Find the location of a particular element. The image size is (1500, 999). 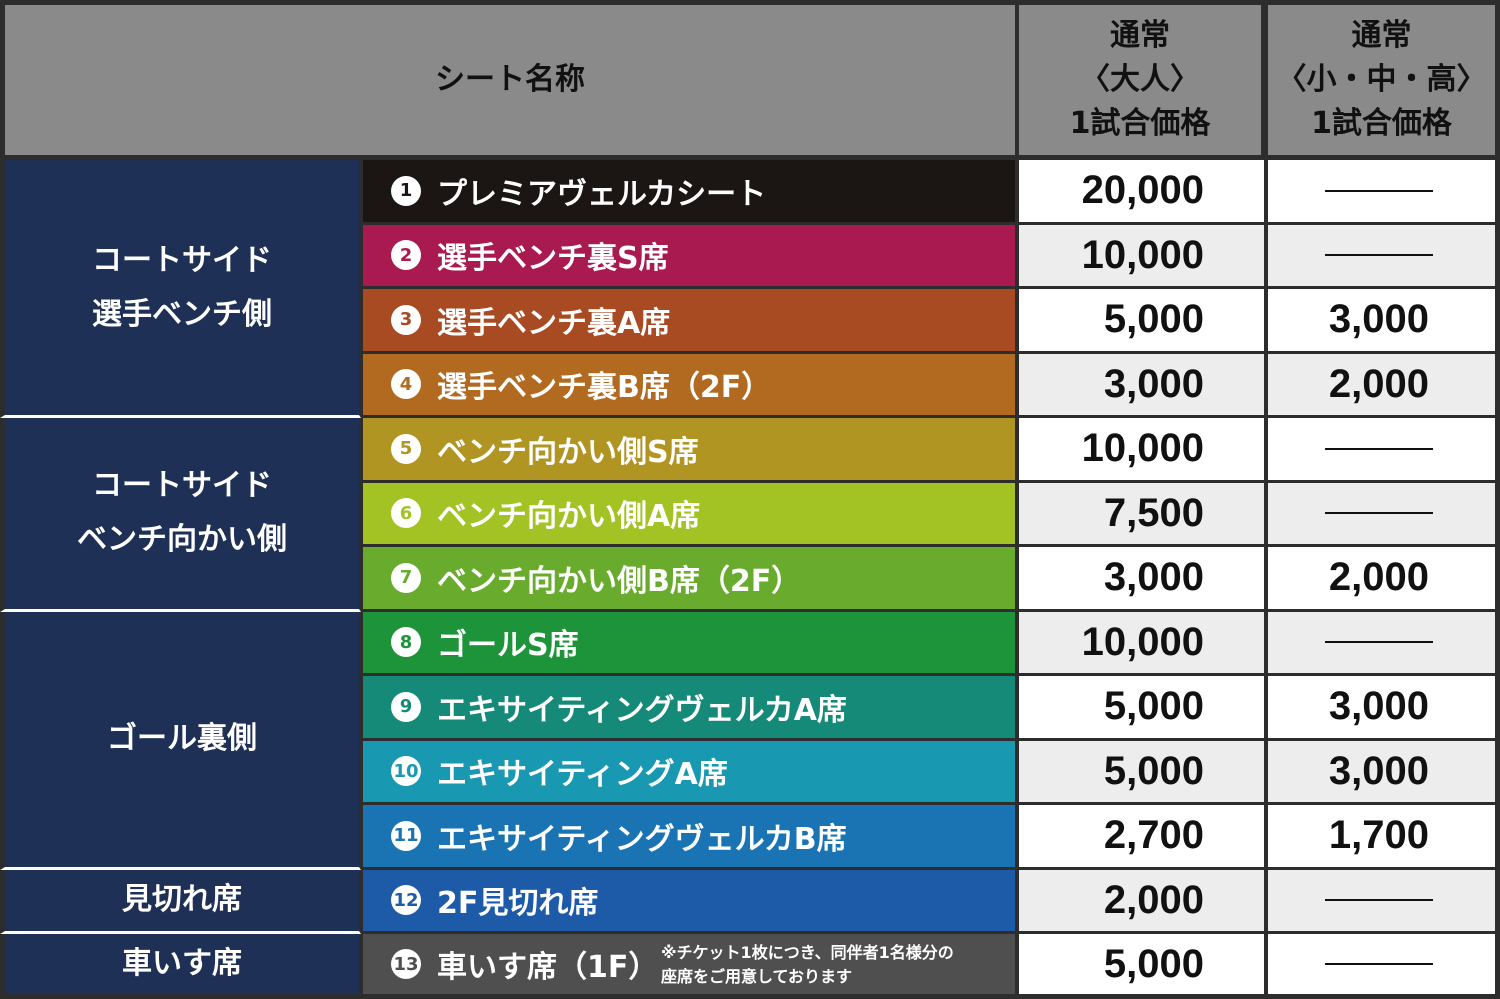

seat-number-badge: 9 is located at coordinates (406, 706).